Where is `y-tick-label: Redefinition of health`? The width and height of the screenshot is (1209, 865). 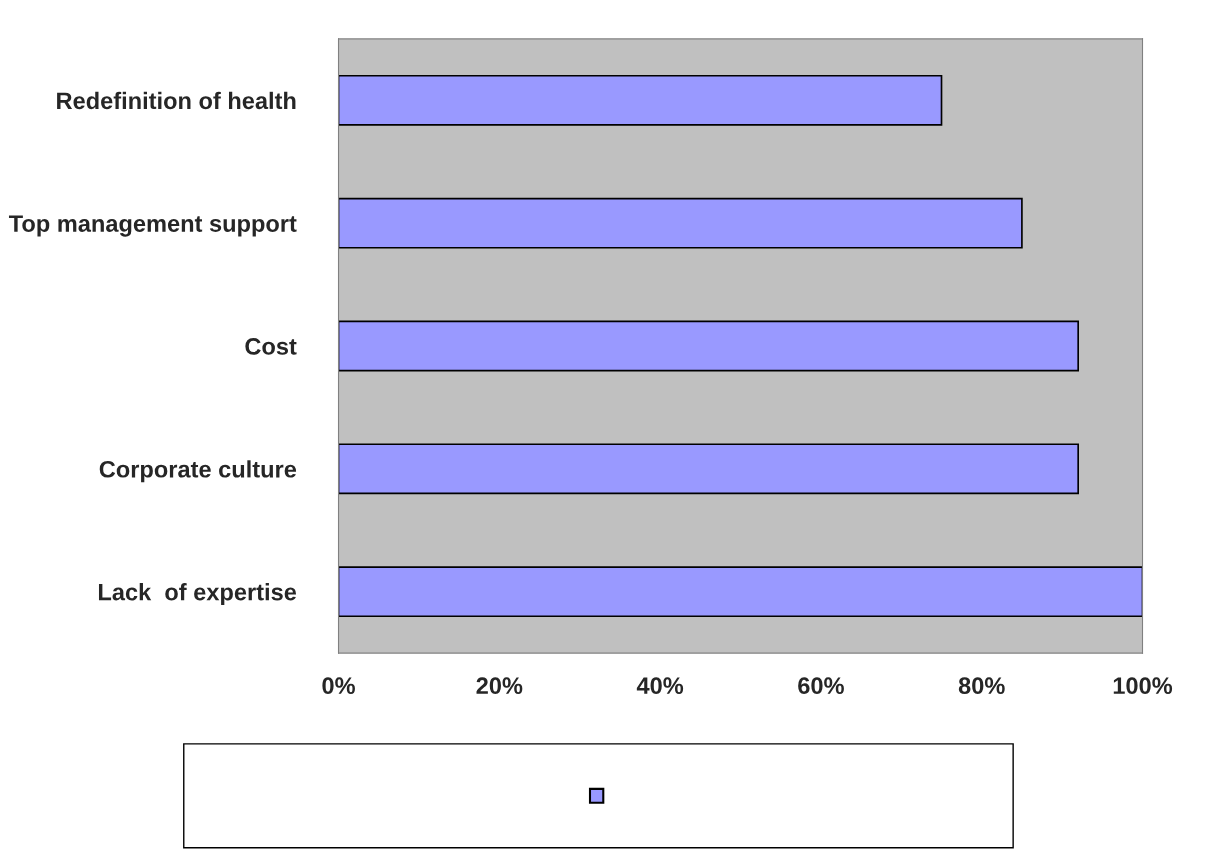
y-tick-label: Redefinition of health is located at coordinates (176, 100).